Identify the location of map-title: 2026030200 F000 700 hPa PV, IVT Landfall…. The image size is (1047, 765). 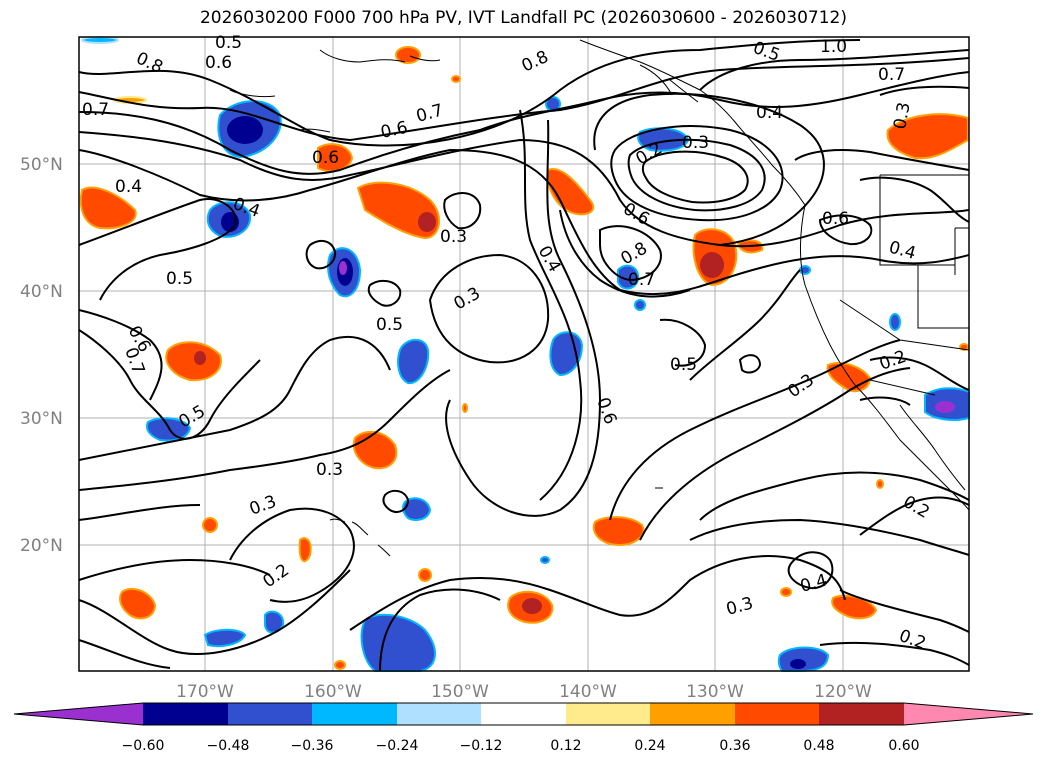
(523, 18).